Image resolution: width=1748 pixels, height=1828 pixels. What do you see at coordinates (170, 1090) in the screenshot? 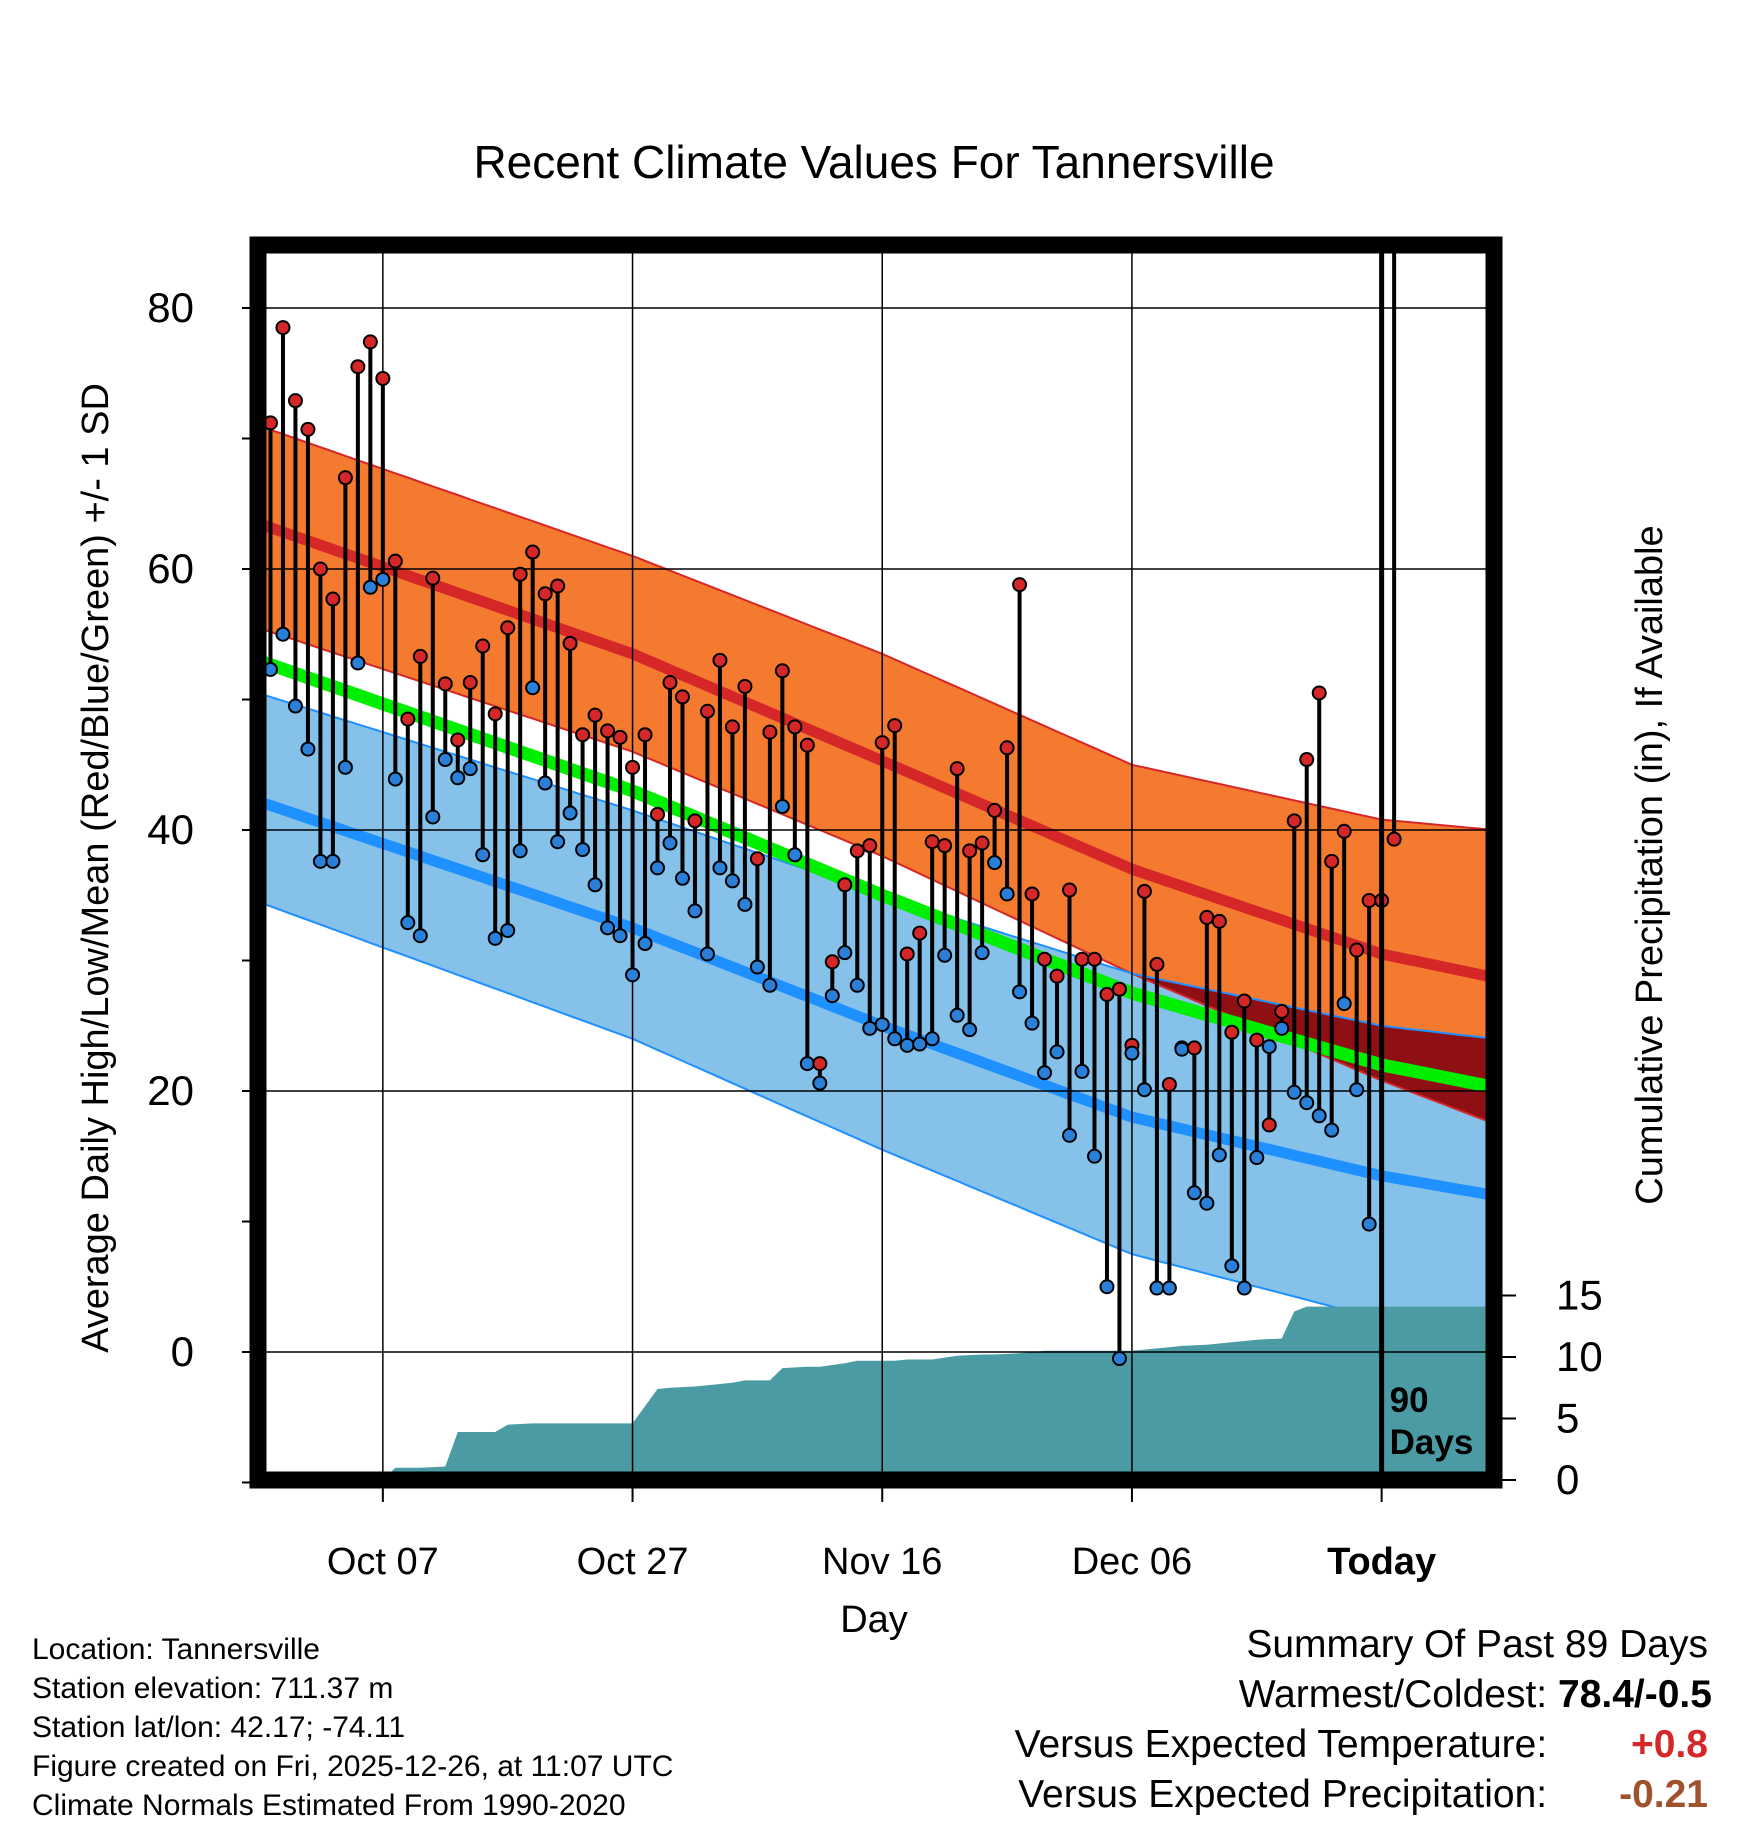
I see `y-tick-label: 20` at bounding box center [170, 1090].